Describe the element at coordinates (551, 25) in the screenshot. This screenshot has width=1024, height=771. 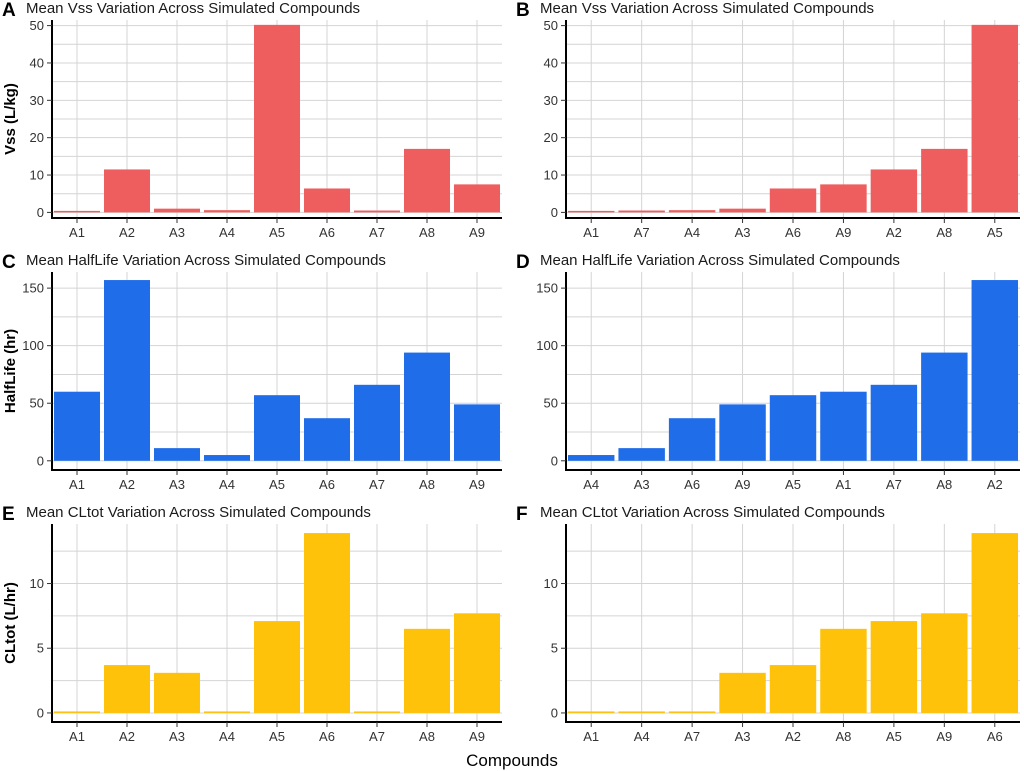
I see `y-tick-label: 50` at that location.